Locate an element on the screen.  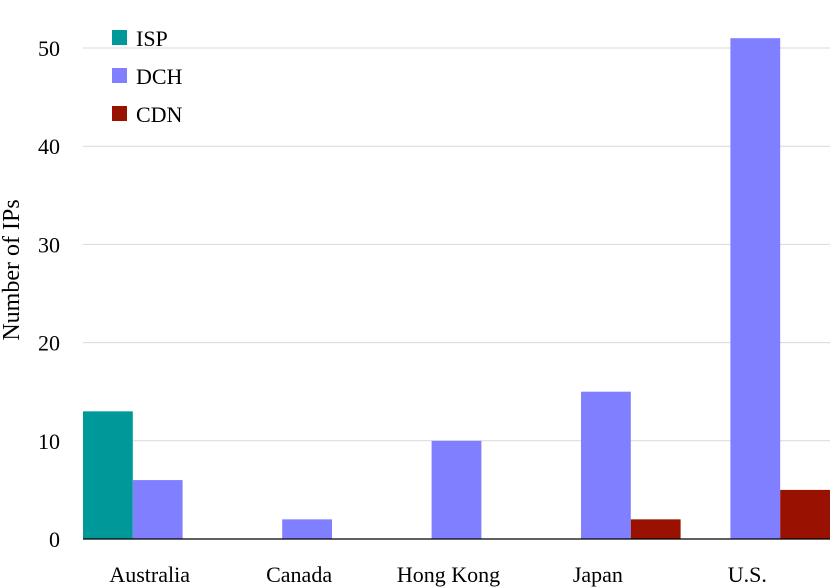
x-tick-labels: Australia Canada Hong Kong Japan U.S. is located at coordinates (437, 574).